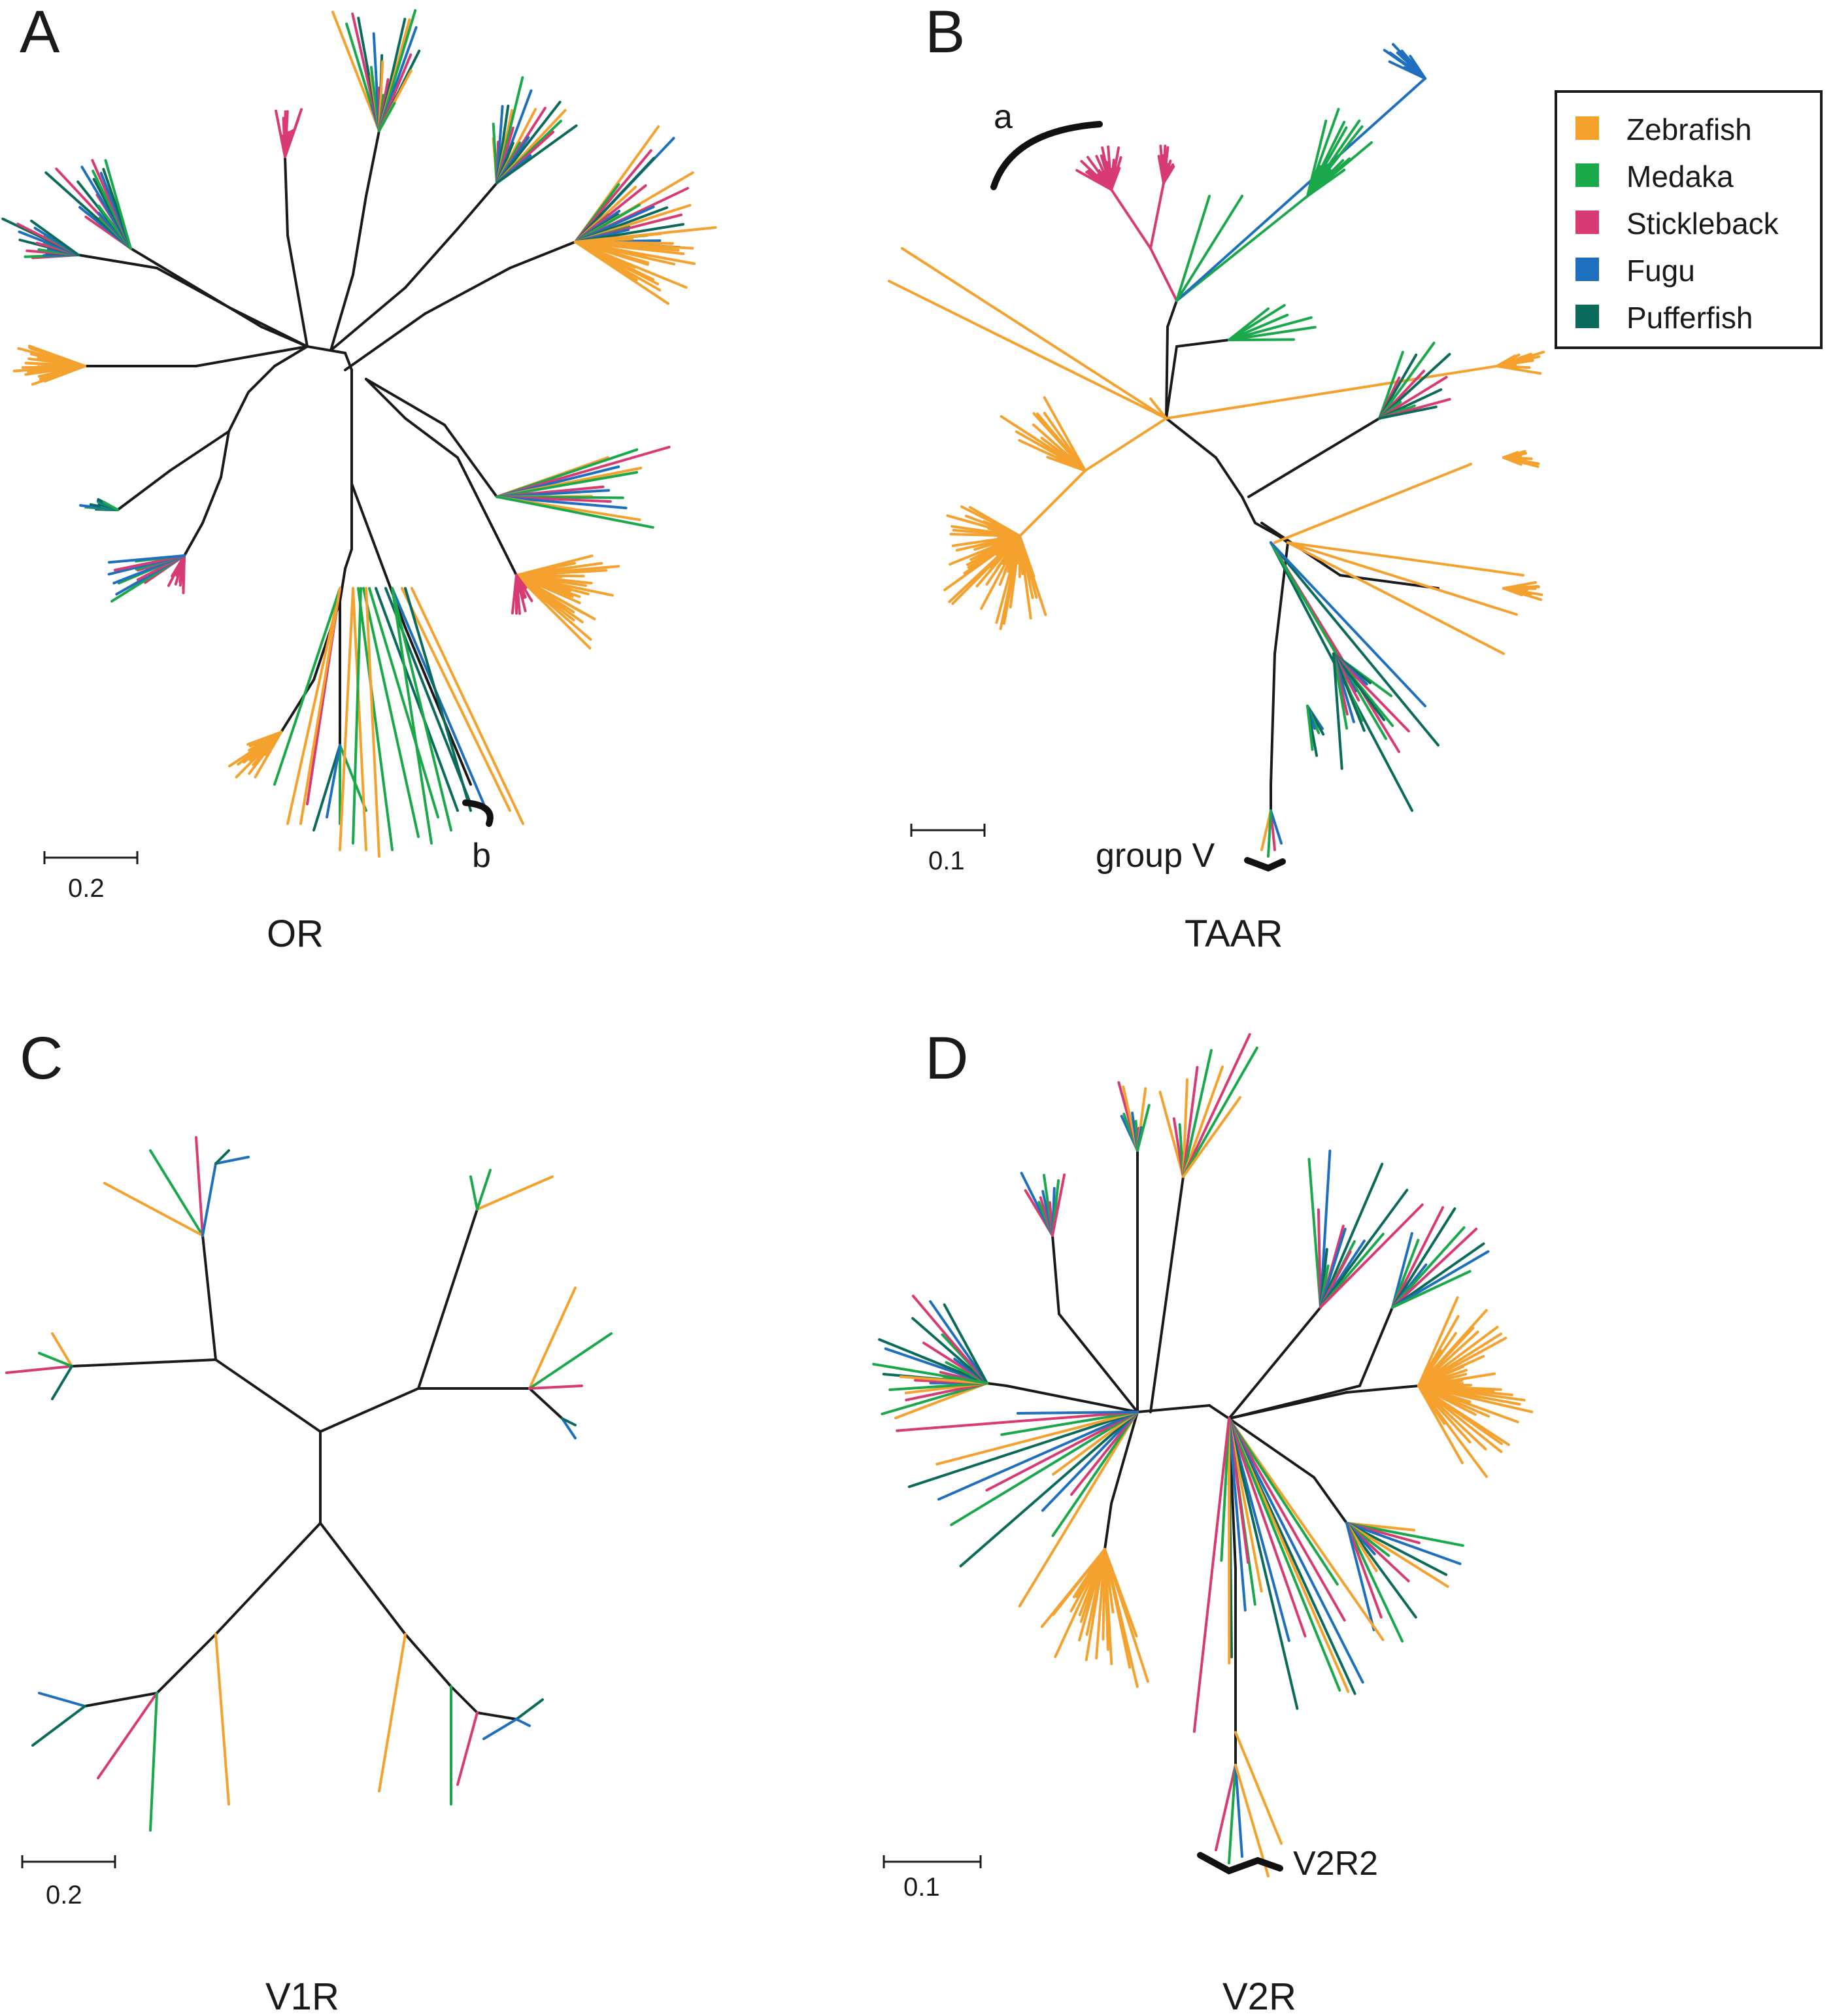  Describe the element at coordinates (921, 1887) in the screenshot. I see `scale-label-d: 0.1` at that location.